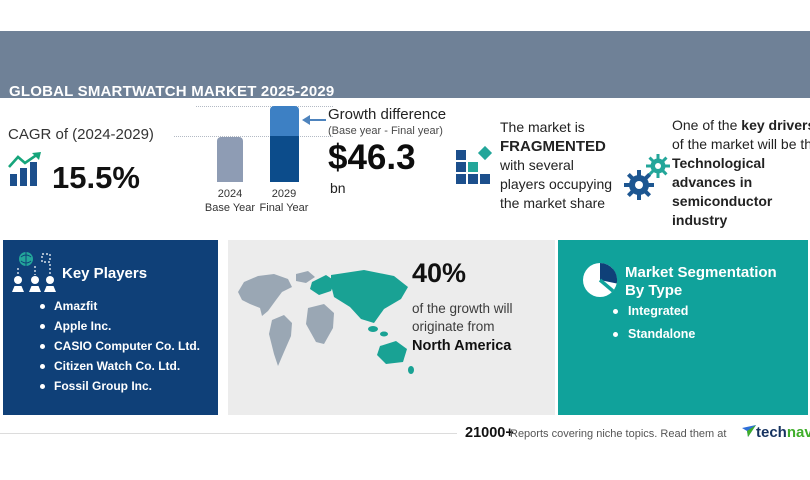 Image resolution: width=810 pixels, height=480 pixels. I want to click on segmentation-item: Standalone, so click(653, 334).